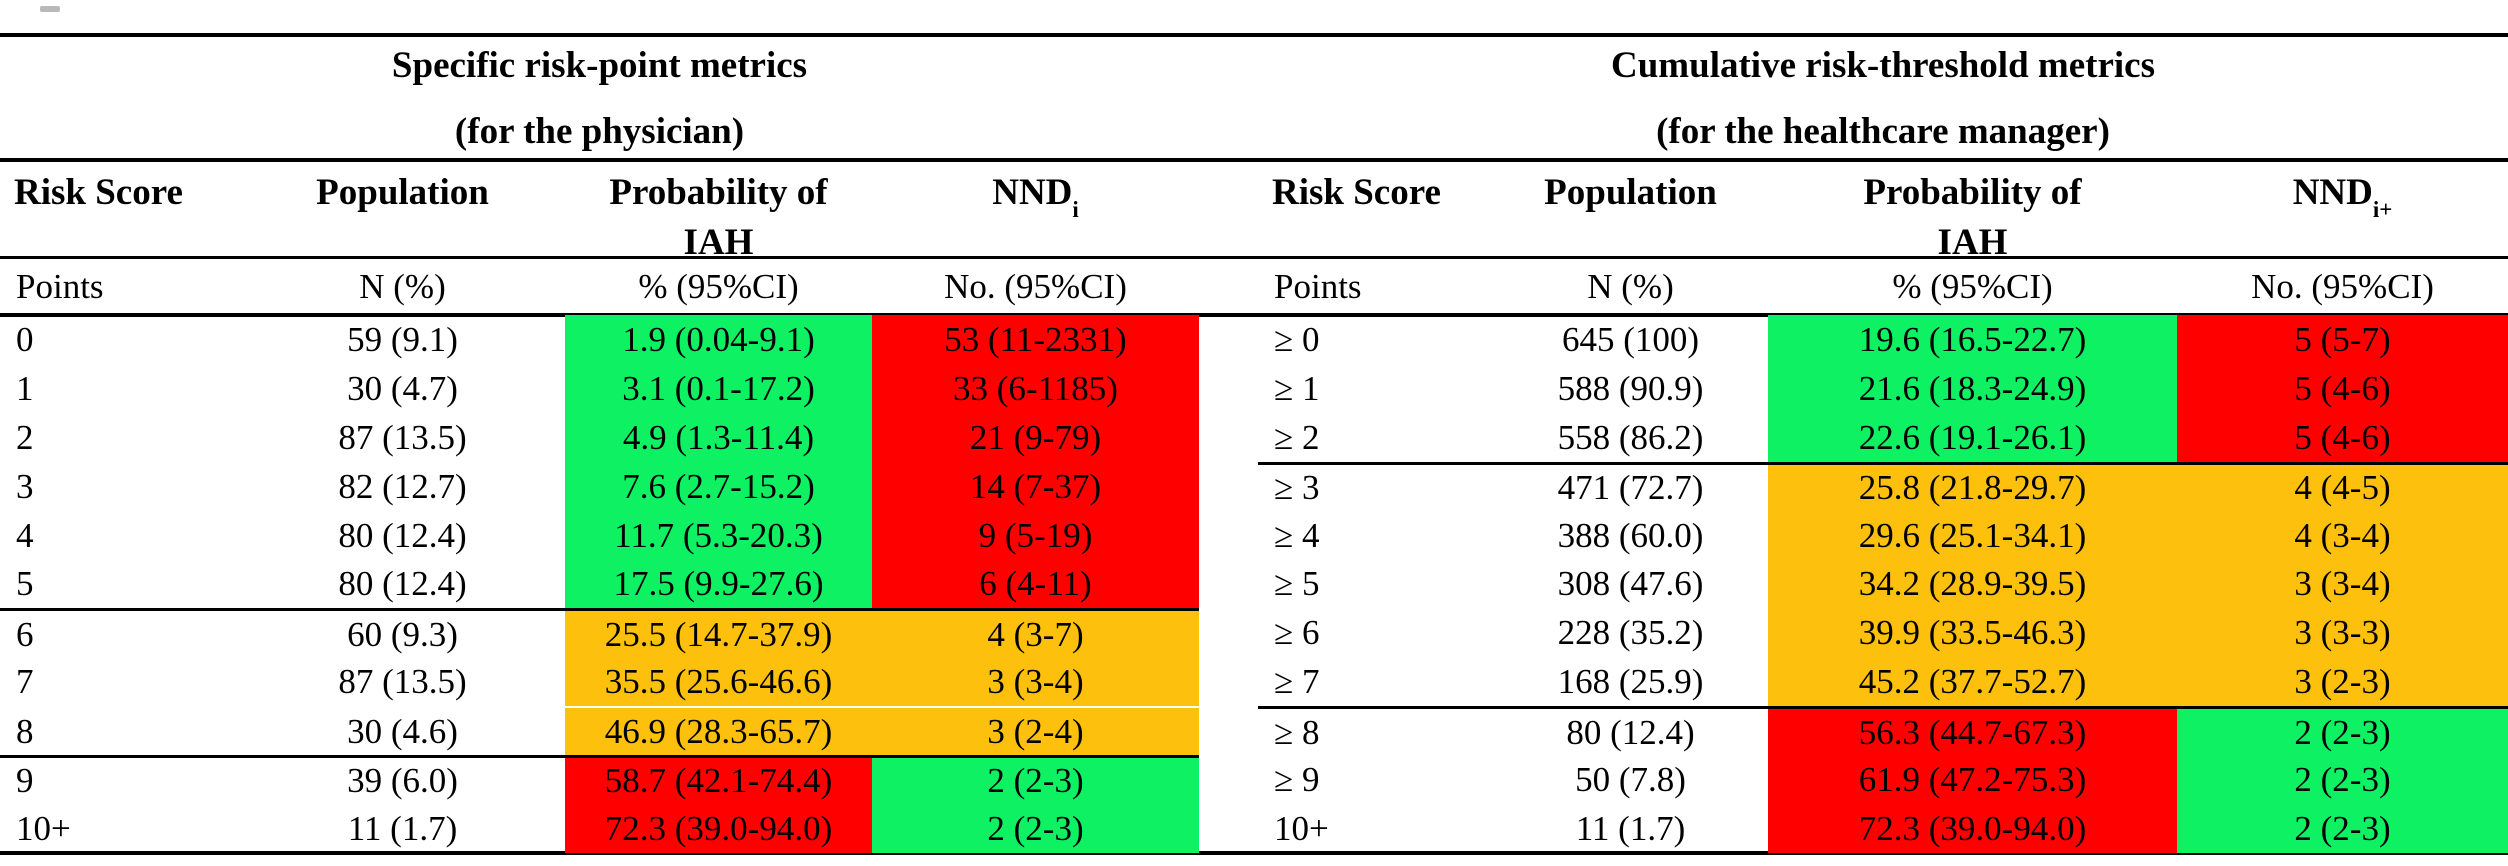  Describe the element at coordinates (2342, 487) in the screenshot. I see `nnd-cell: 4 (4-5)` at that location.